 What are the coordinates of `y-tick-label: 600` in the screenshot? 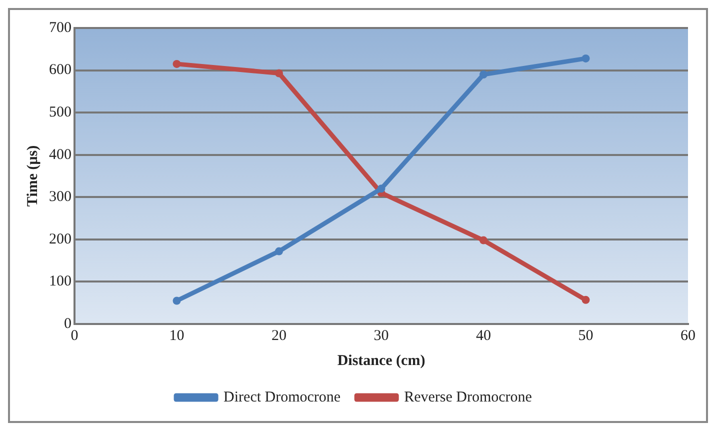 It's located at (60, 70).